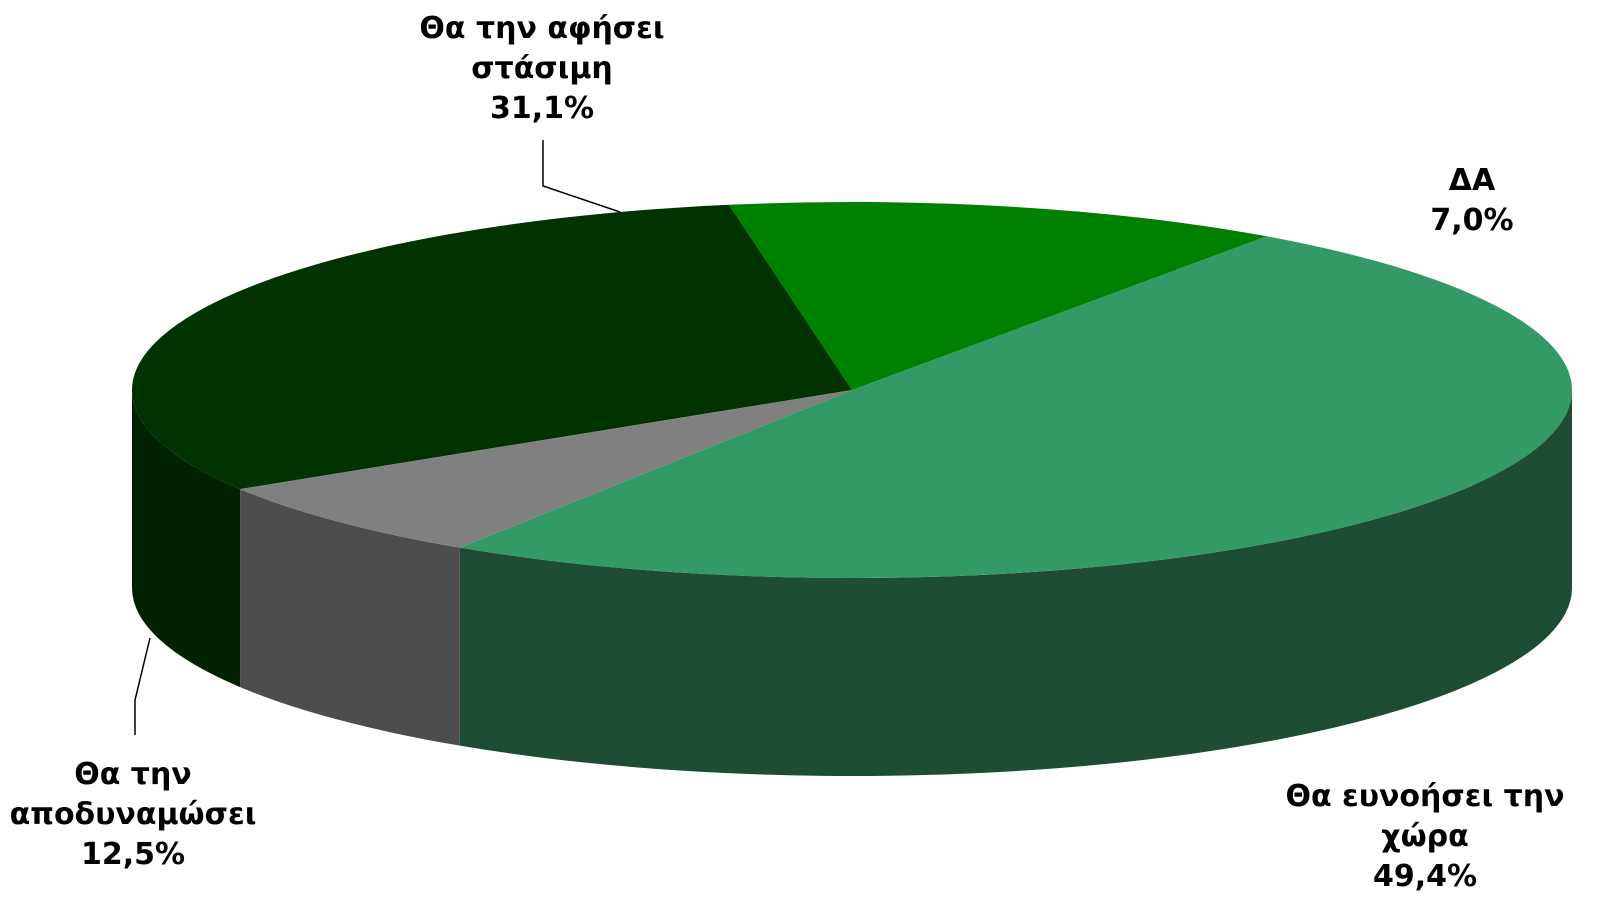 The height and width of the screenshot is (900, 1623). I want to click on slice-value-label-3: 7,0%, so click(1471, 220).